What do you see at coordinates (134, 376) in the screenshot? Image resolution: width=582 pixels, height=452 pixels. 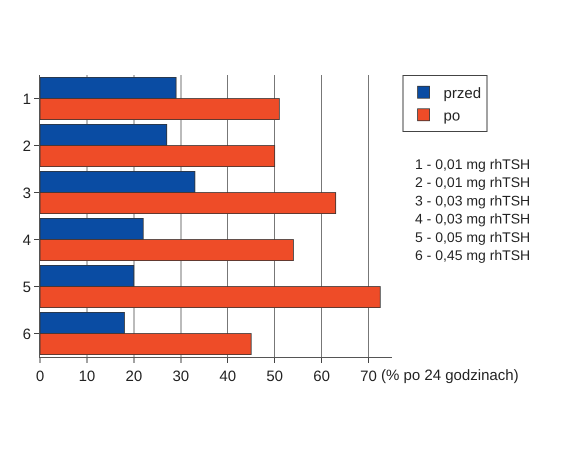 I see `x-tick-label: 20` at bounding box center [134, 376].